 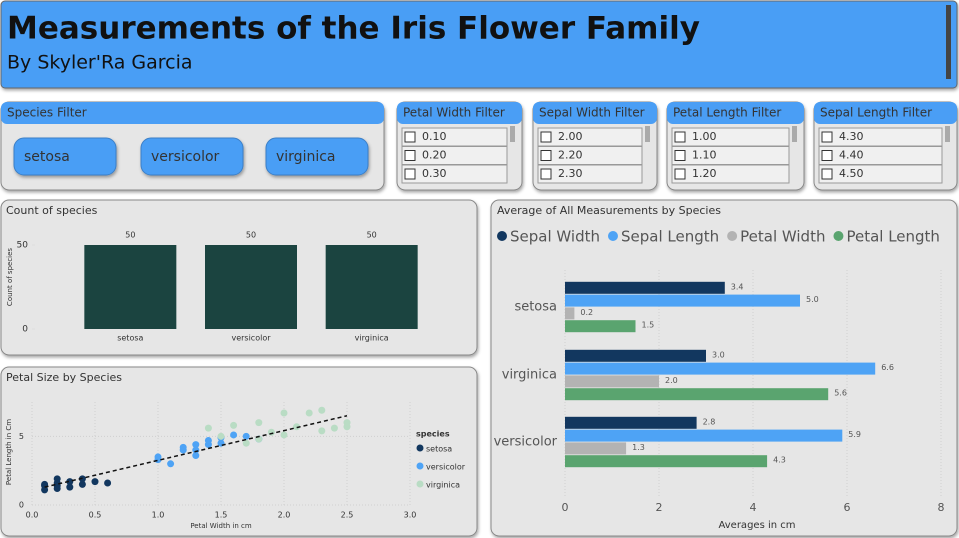 I want to click on filter-item-label: 2.20, so click(x=570, y=155).